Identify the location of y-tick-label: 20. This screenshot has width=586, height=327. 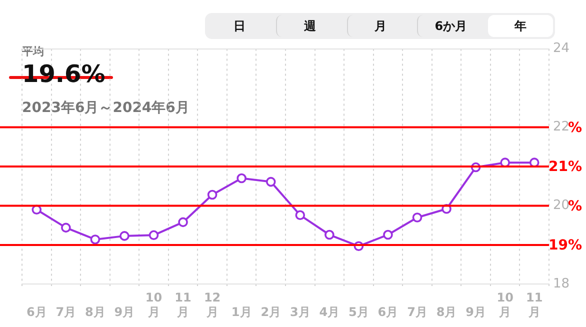
(561, 206).